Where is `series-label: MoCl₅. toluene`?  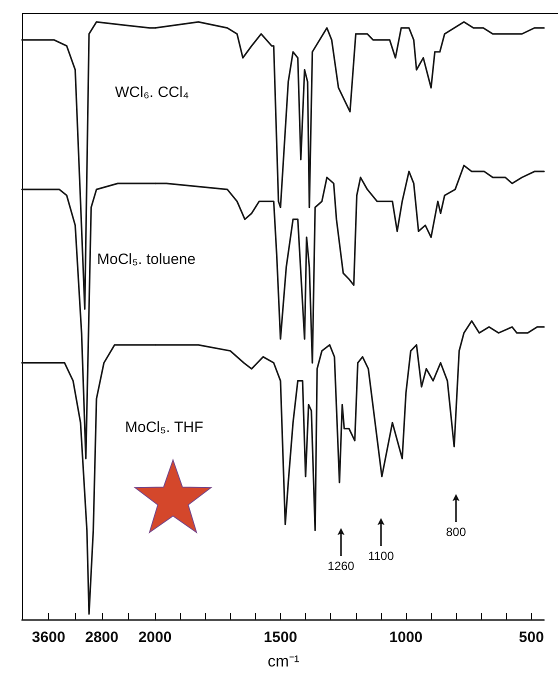
series-label: MoCl₅. toluene is located at coordinates (146, 259).